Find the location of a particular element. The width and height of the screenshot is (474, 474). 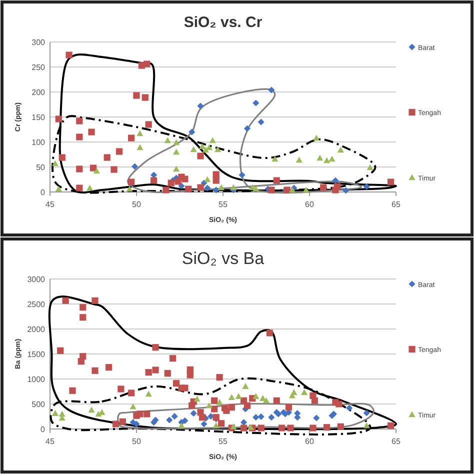

x-tick-label: 60 is located at coordinates (309, 204).